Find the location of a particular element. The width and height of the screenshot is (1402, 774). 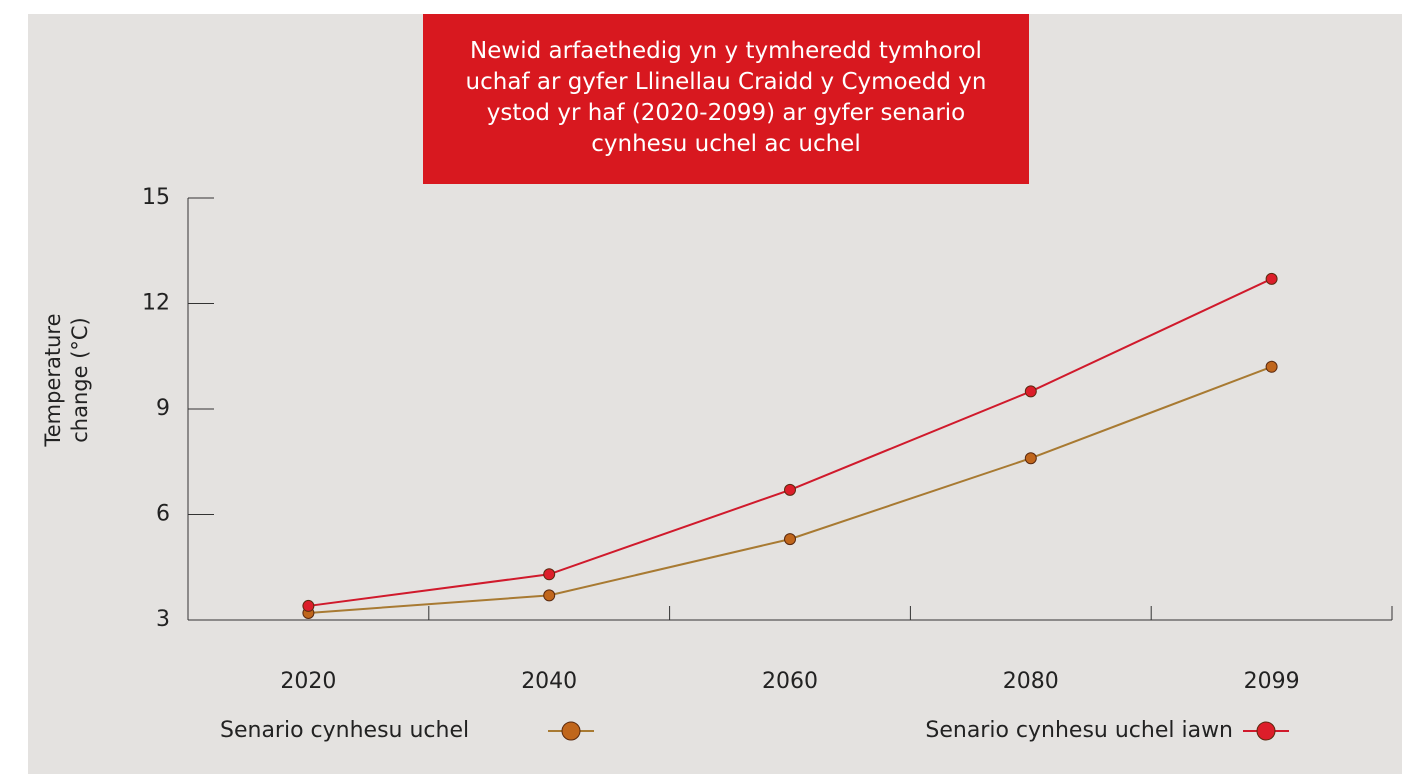

x-tick-label: 2040 is located at coordinates (549, 681).